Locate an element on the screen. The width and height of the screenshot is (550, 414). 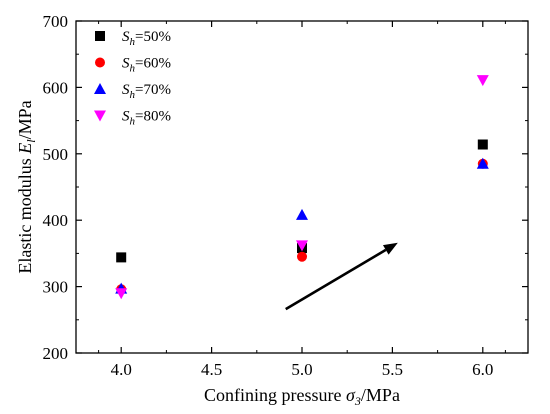
x-axis-title-suffix: /MPa is located at coordinates (380, 395).